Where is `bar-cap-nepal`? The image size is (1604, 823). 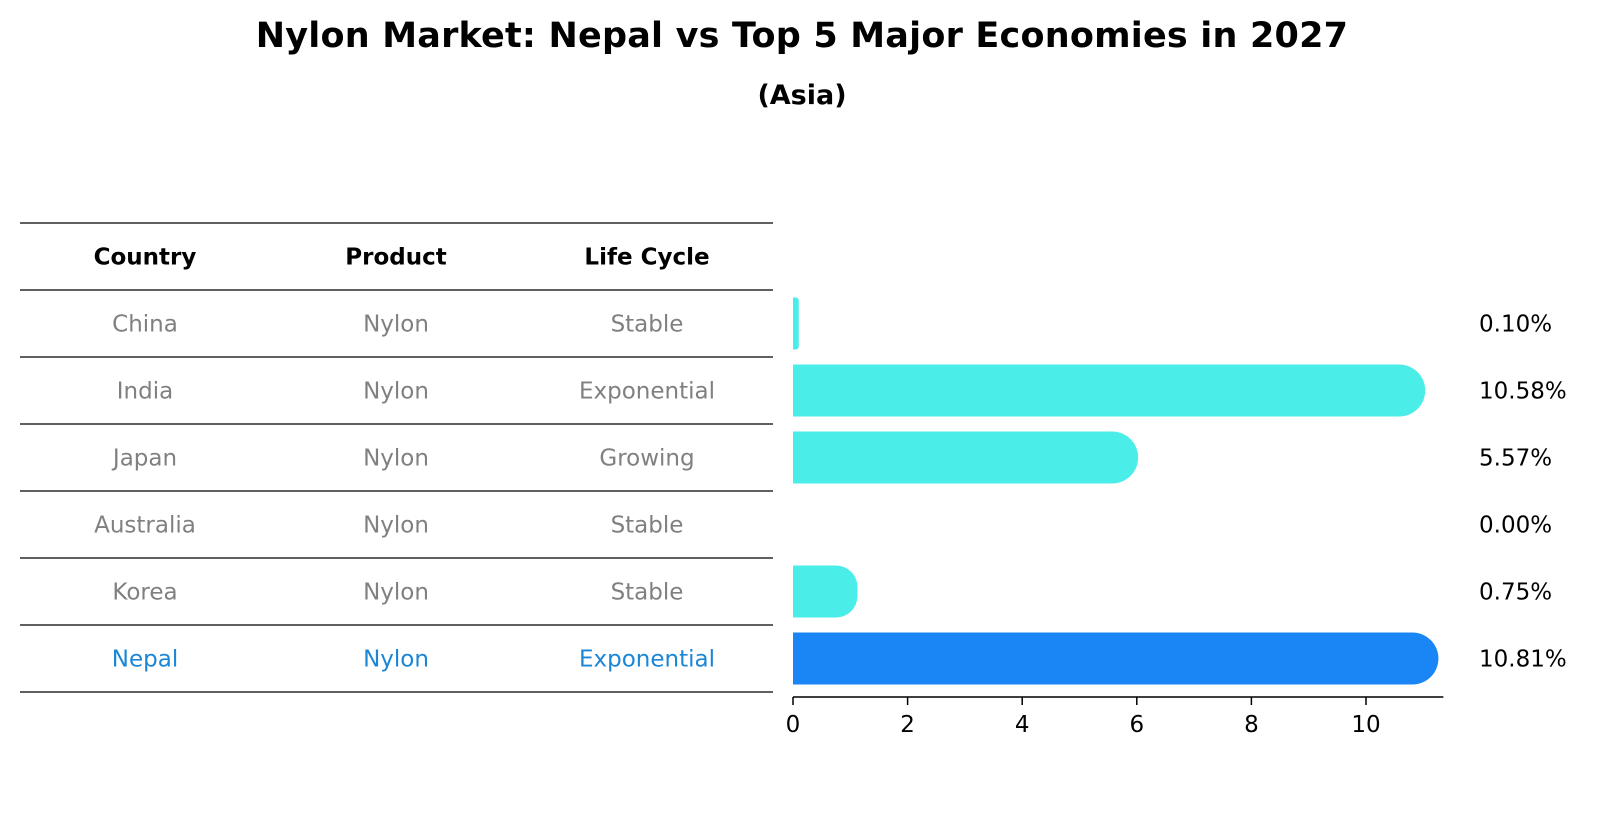 bar-cap-nepal is located at coordinates (806, 658).